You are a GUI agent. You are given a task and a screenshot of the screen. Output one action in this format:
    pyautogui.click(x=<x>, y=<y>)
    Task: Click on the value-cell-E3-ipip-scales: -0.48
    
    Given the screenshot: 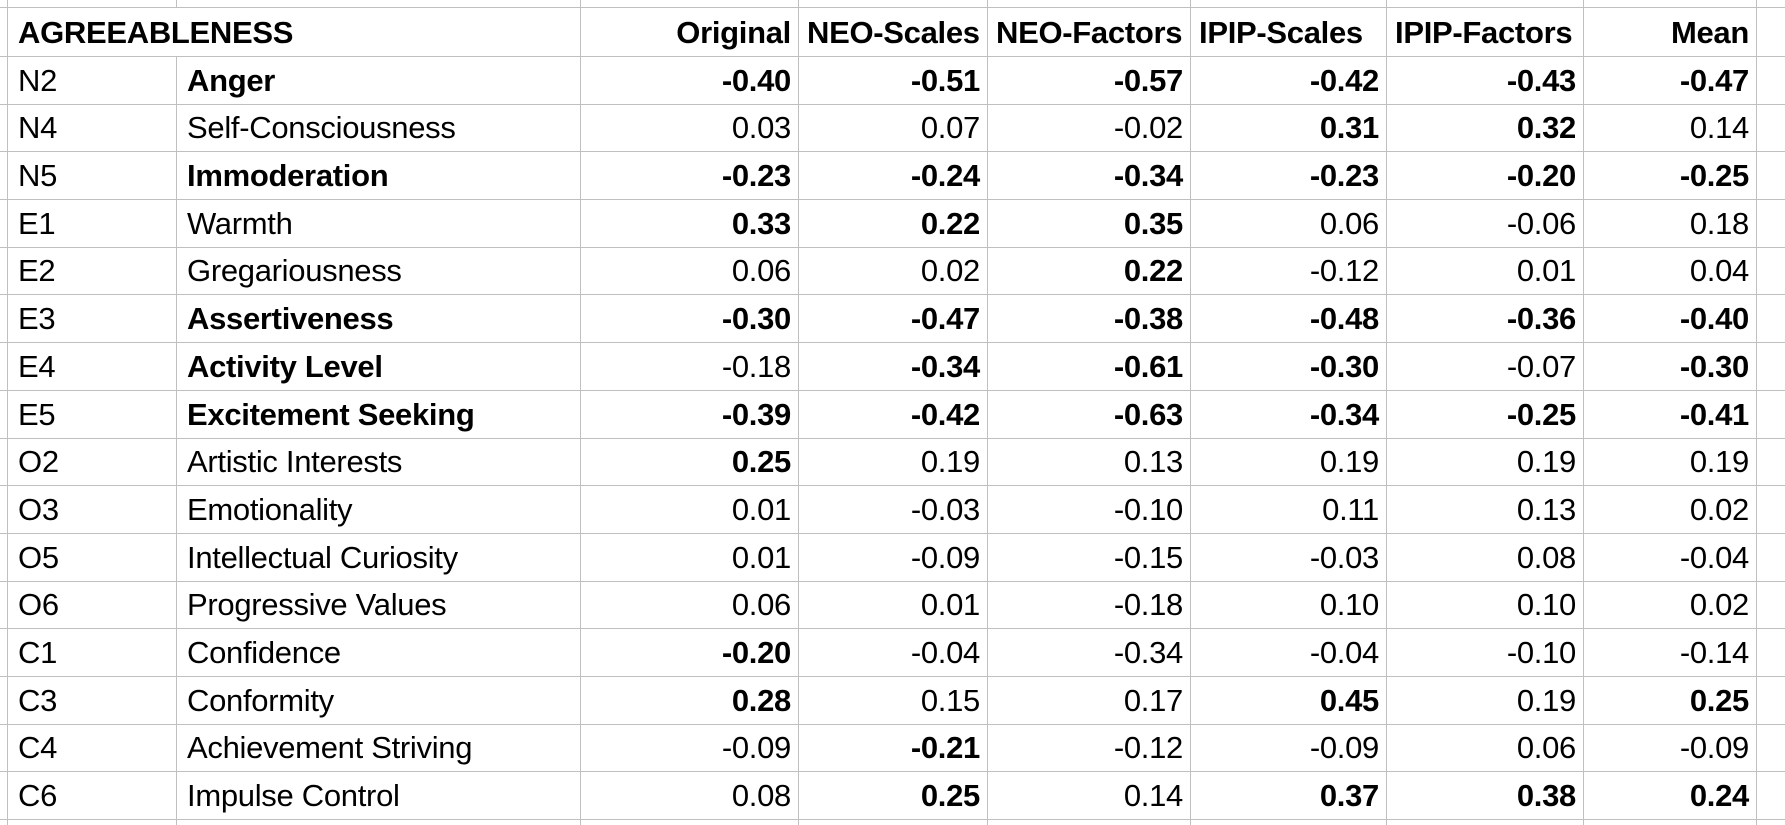 What is the action you would take?
    pyautogui.click(x=1289, y=319)
    